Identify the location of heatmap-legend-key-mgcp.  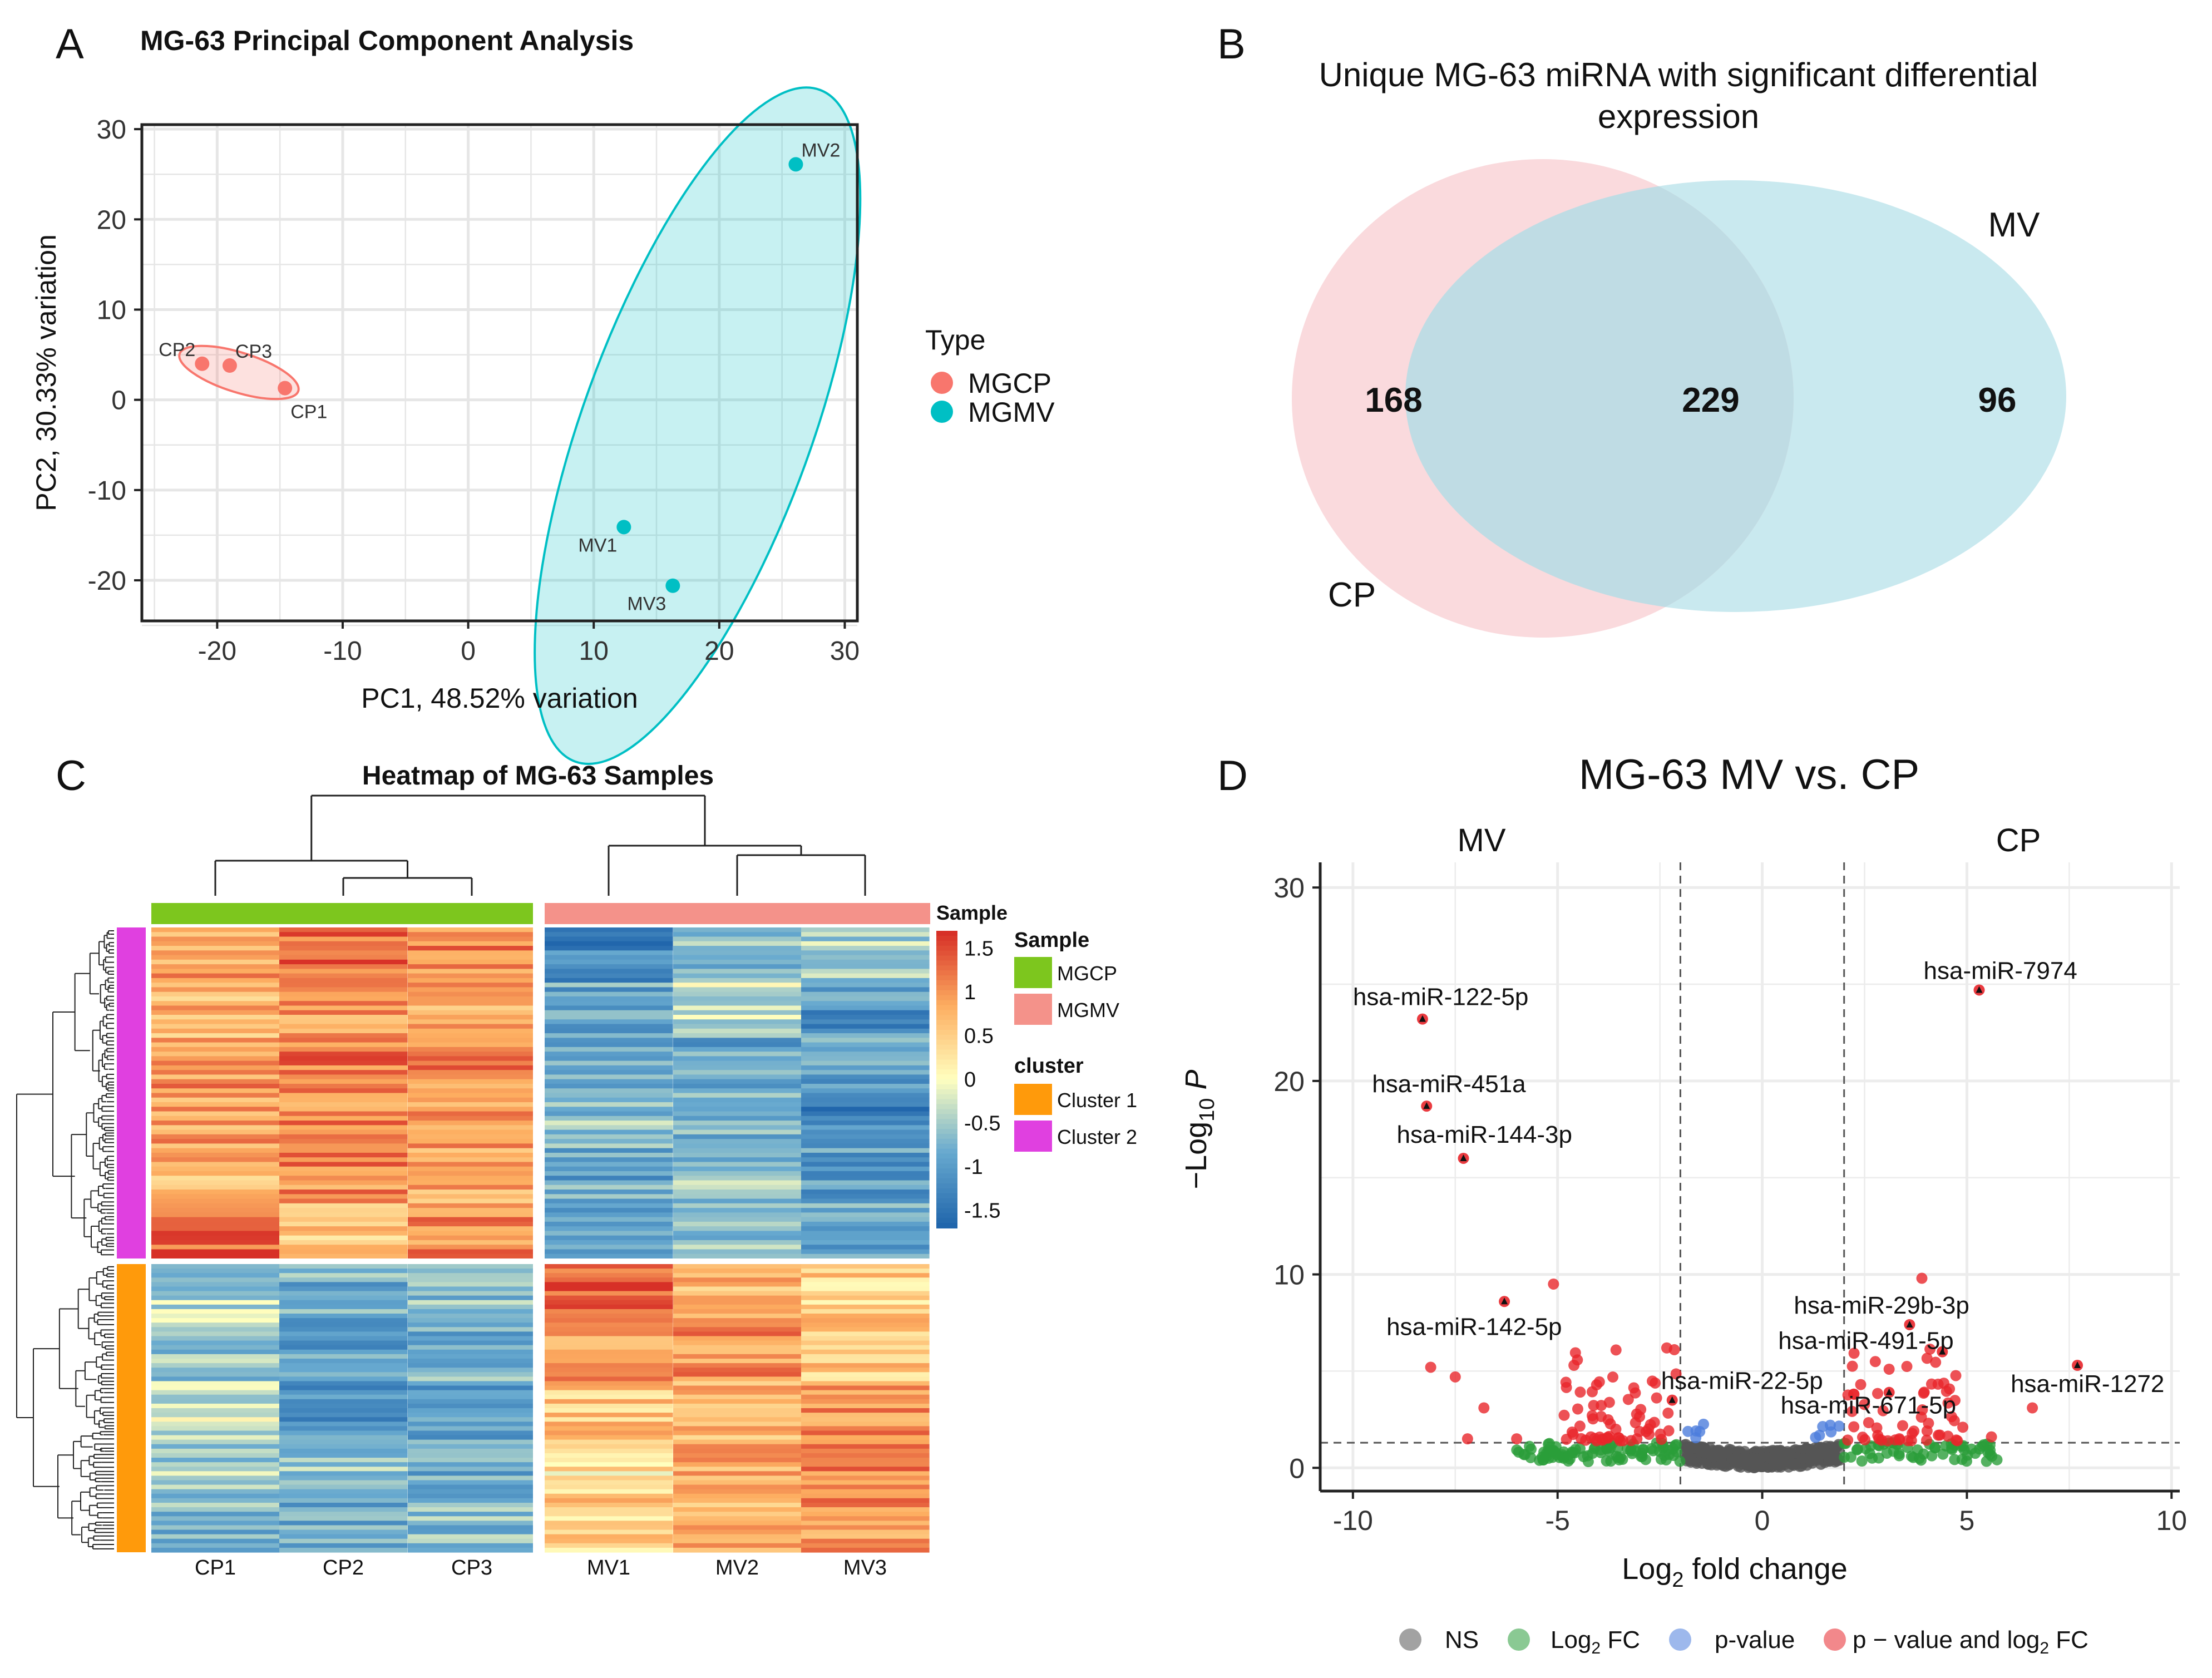
(1033, 972).